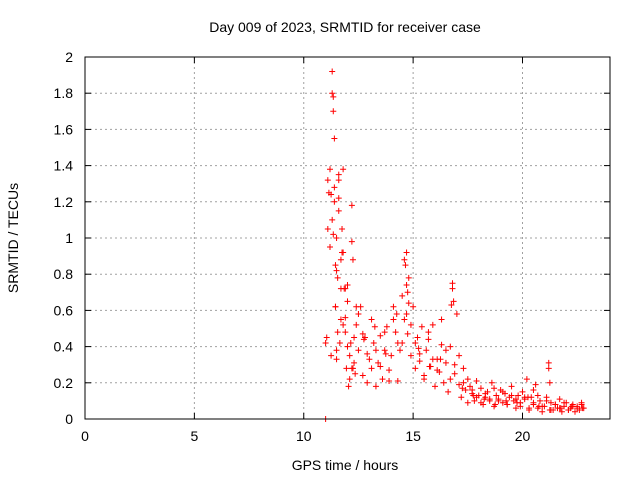 The width and height of the screenshot is (640, 480). What do you see at coordinates (69, 238) in the screenshot?
I see `y-tick-label: 1` at bounding box center [69, 238].